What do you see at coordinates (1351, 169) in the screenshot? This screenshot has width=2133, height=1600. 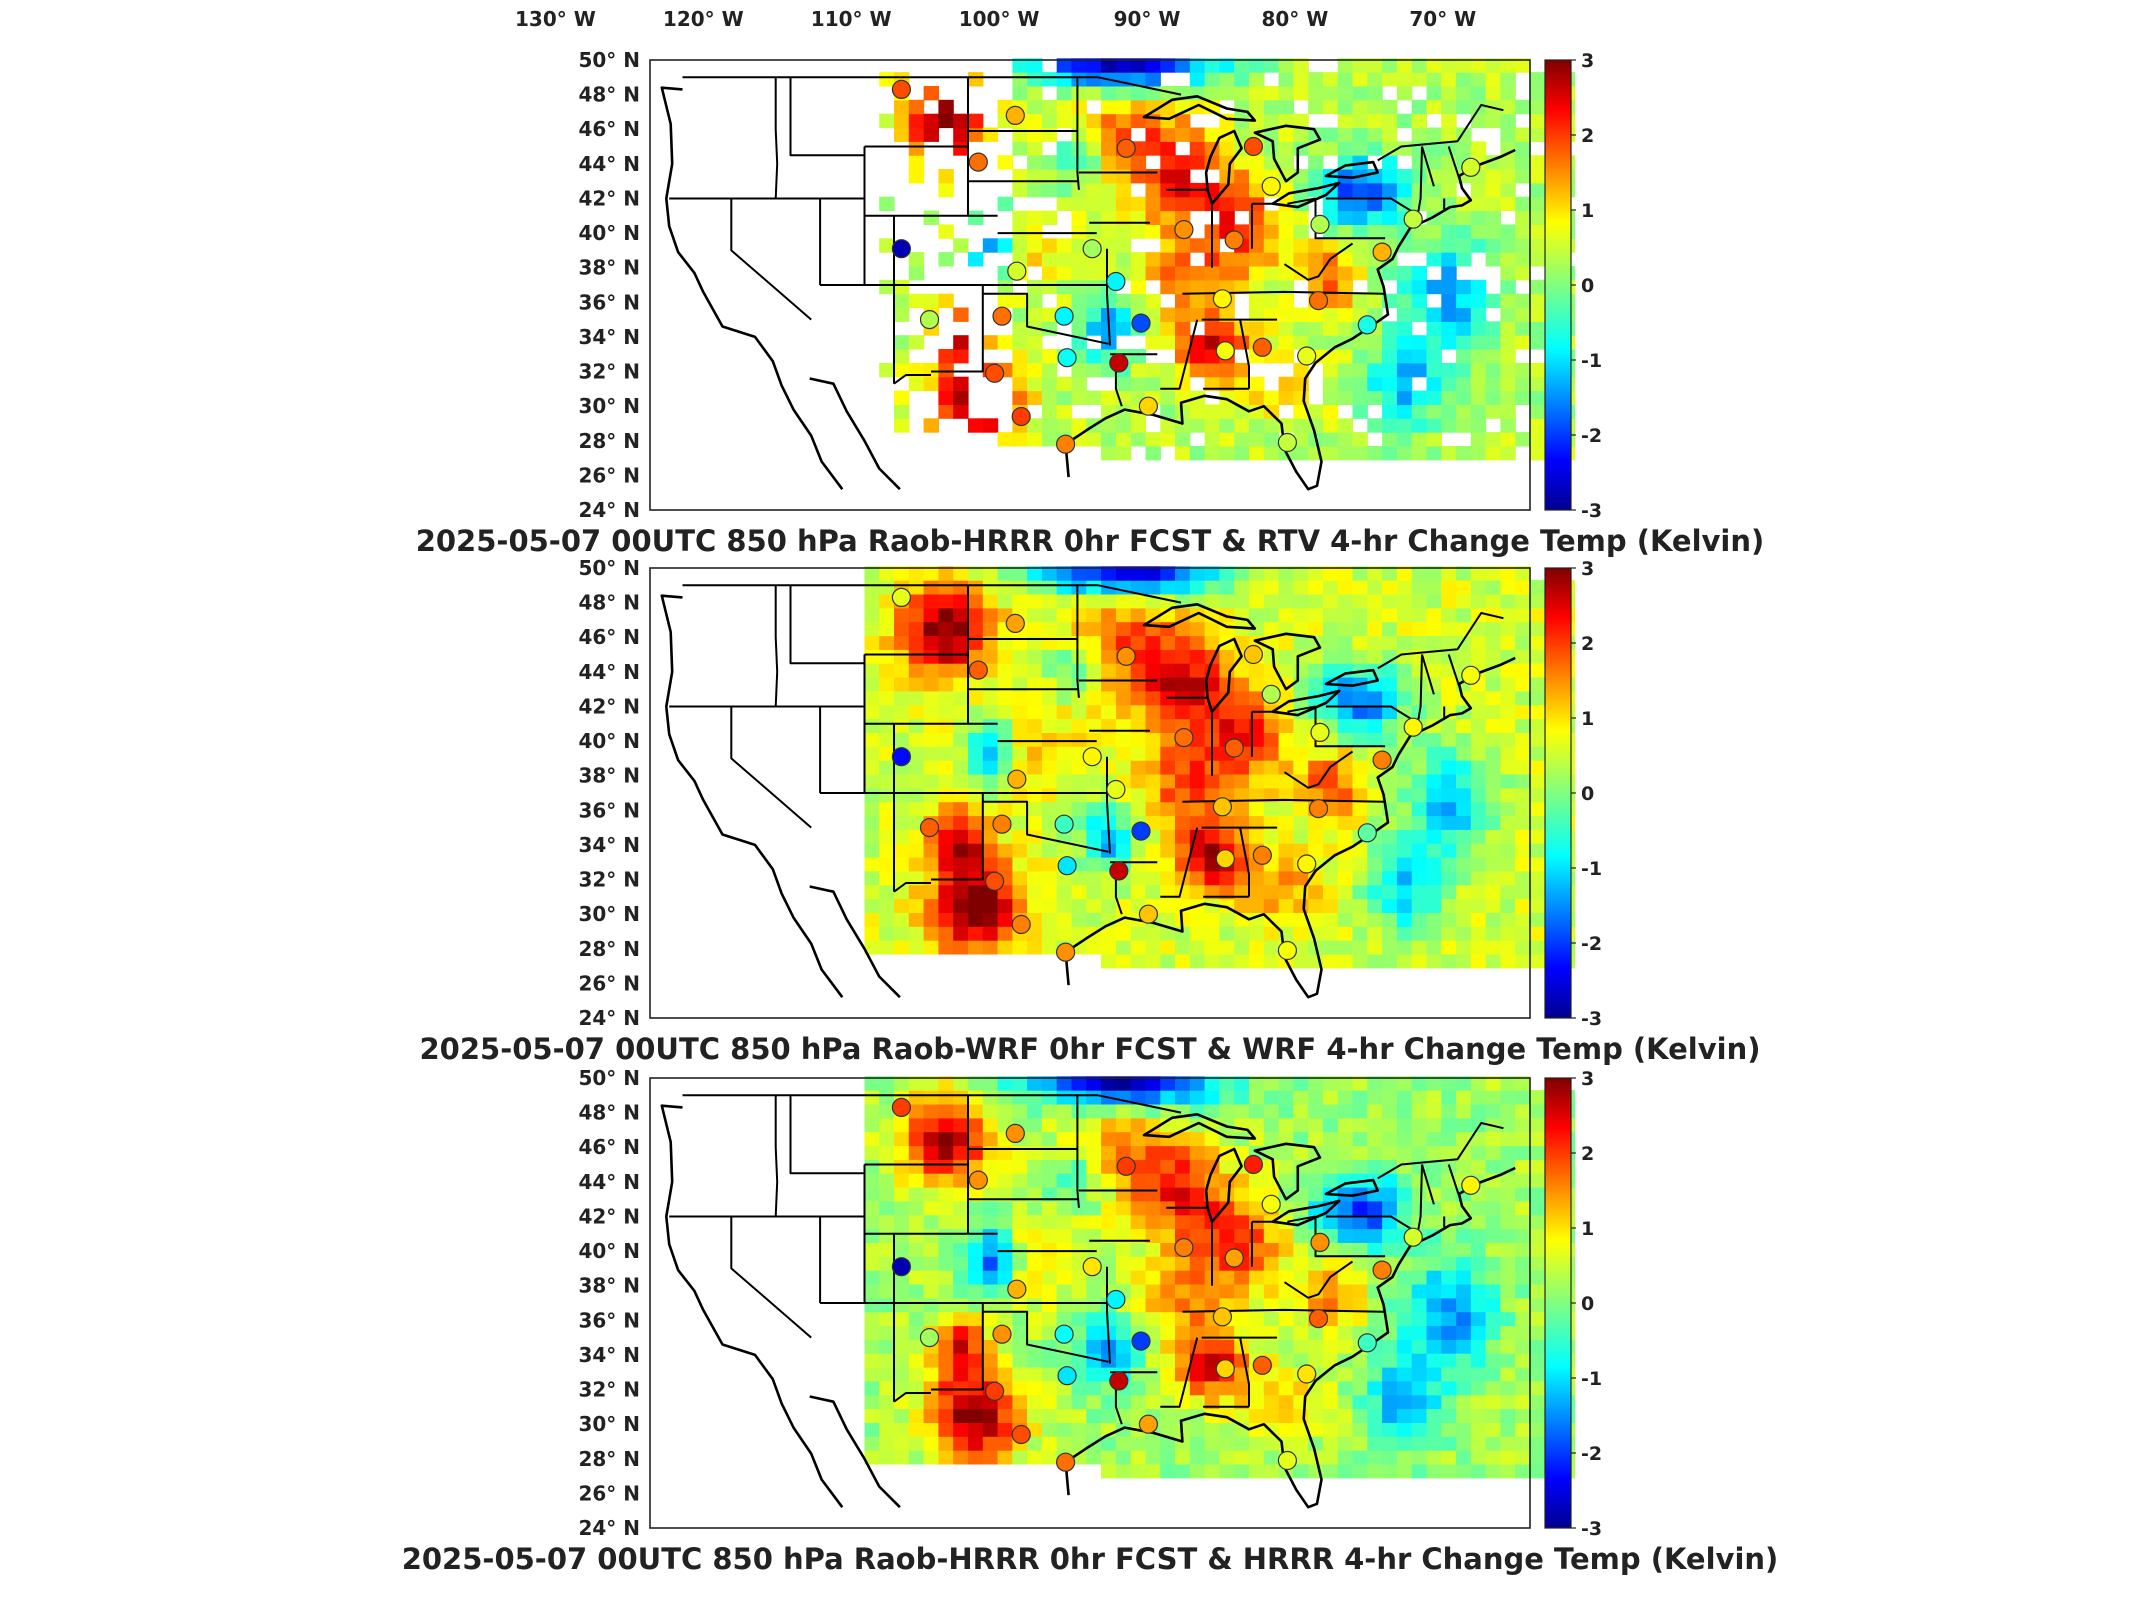 I see `great-lake` at bounding box center [1351, 169].